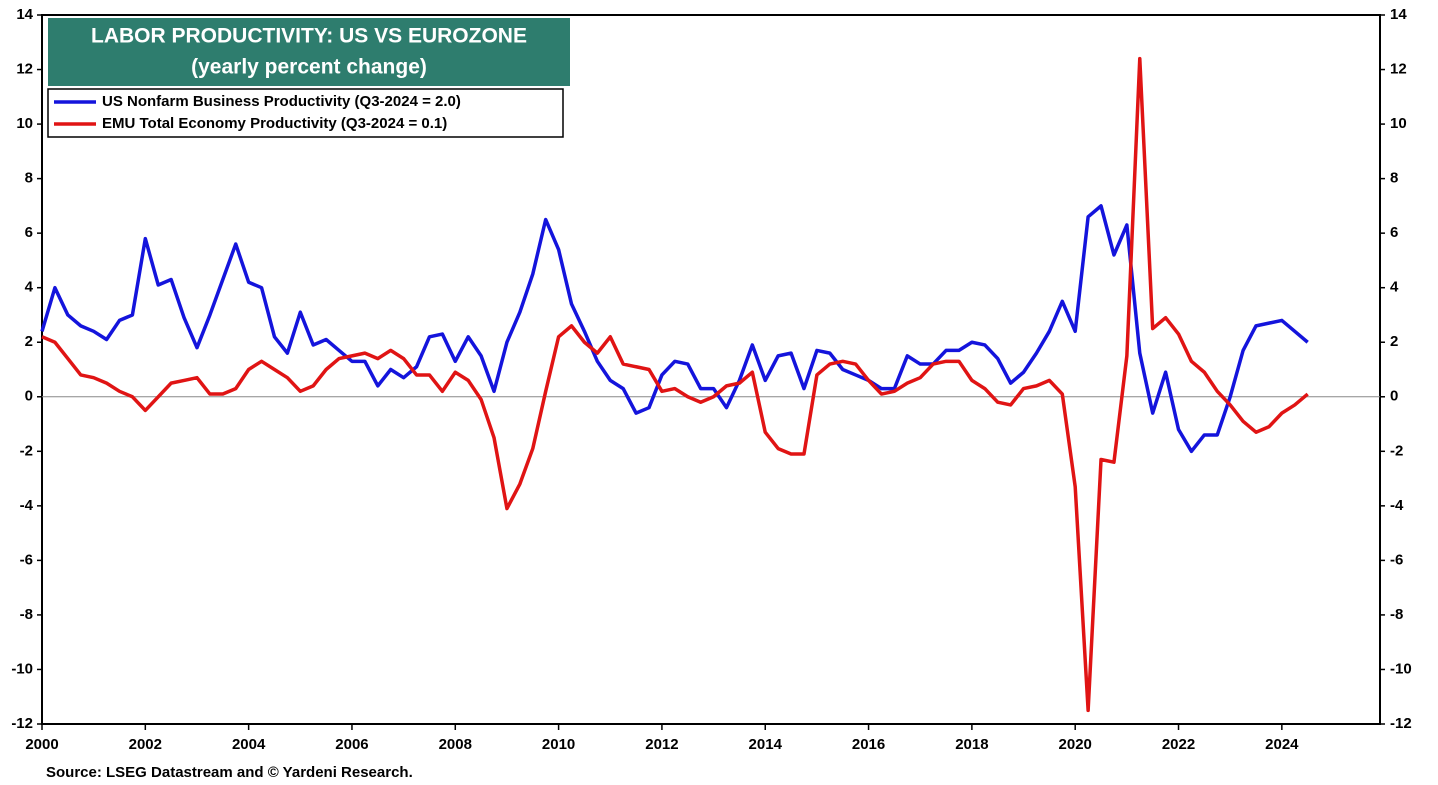 The height and width of the screenshot is (785, 1438). What do you see at coordinates (26, 614) in the screenshot?
I see `y-tick-label: -8` at bounding box center [26, 614].